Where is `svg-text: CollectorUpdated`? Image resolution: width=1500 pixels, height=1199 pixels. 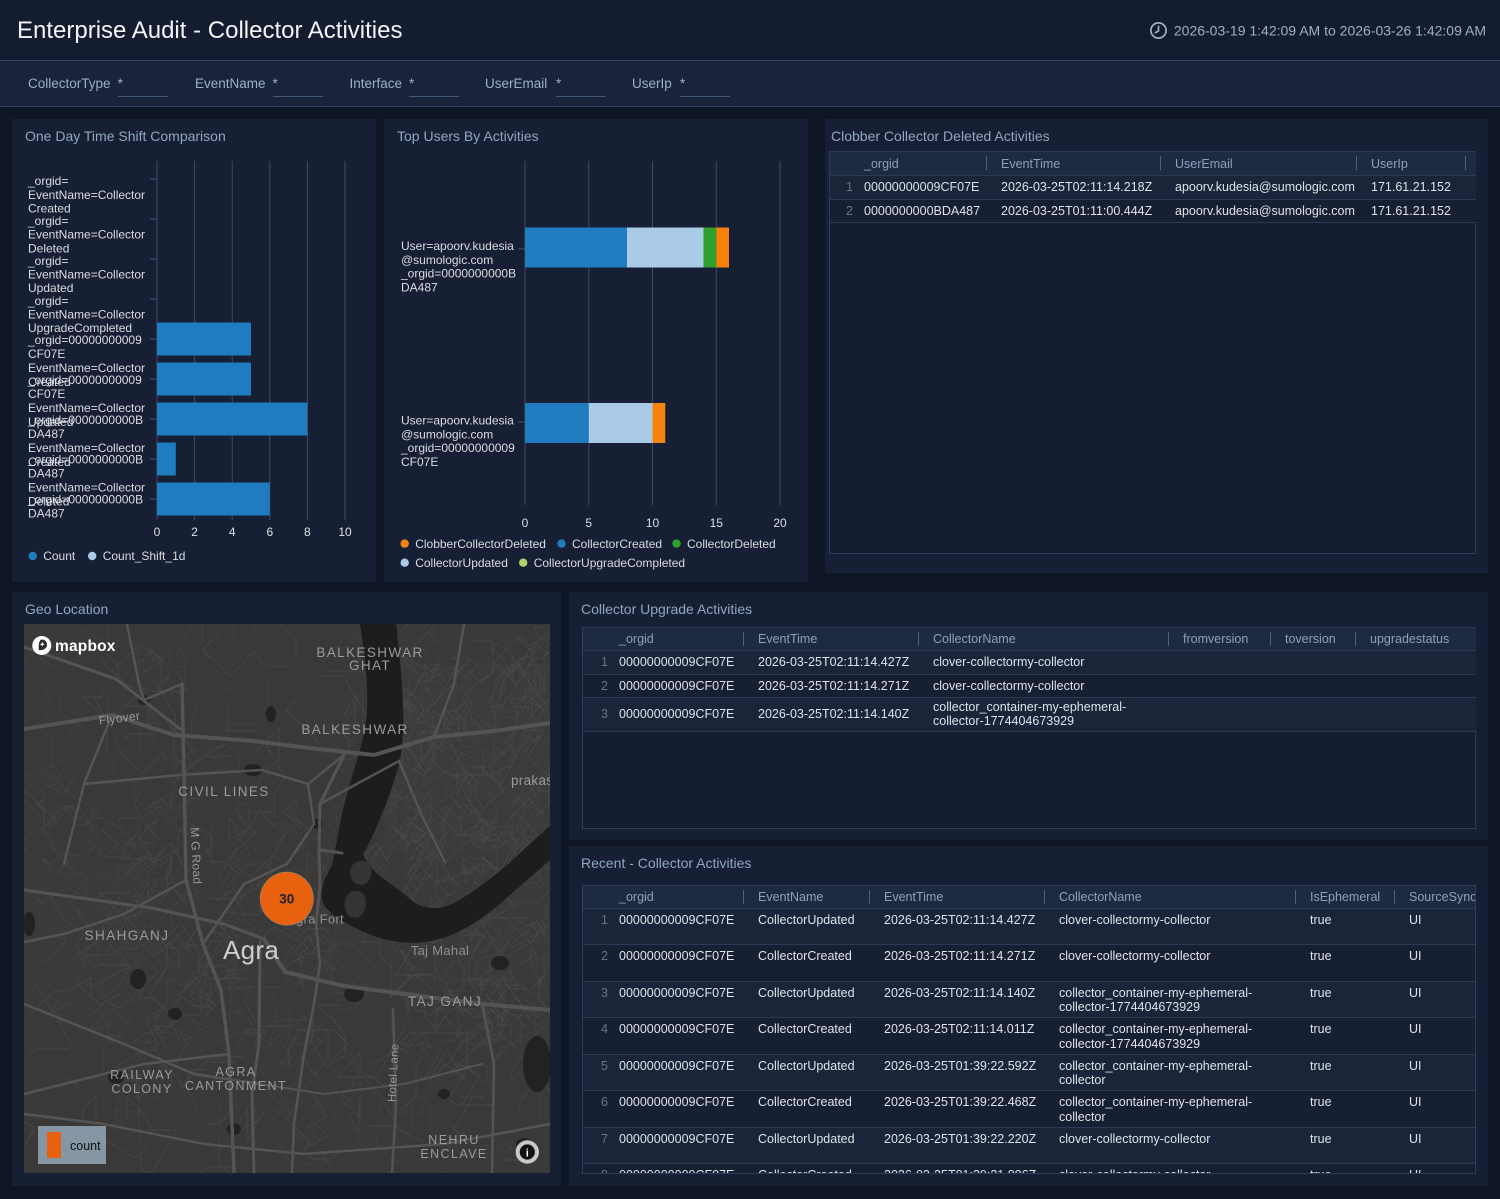
svg-text: CollectorUpdated is located at coordinates (461, 563).